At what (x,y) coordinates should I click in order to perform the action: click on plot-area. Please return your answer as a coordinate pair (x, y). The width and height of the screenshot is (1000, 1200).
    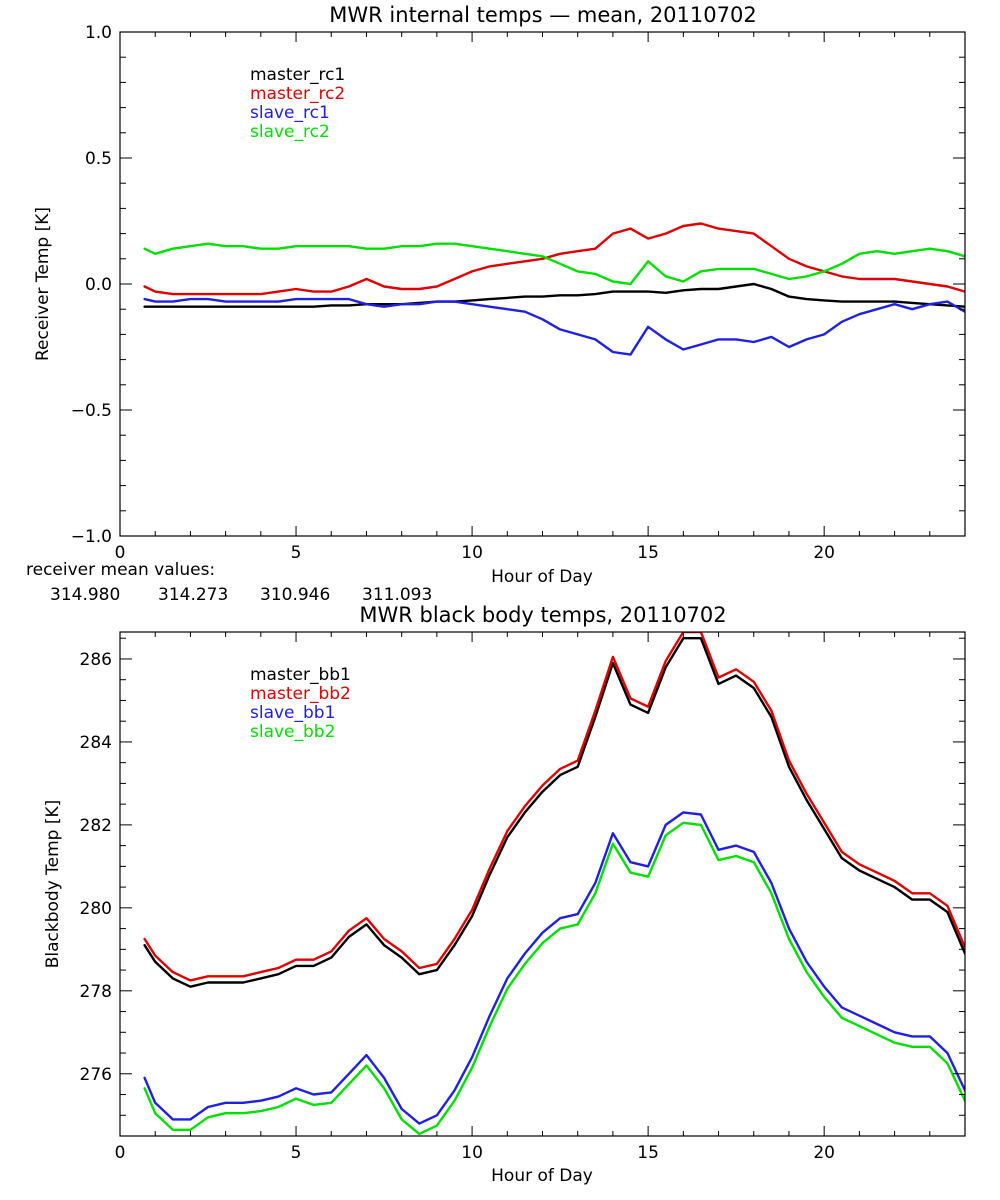
    Looking at the image, I should click on (554, 289).